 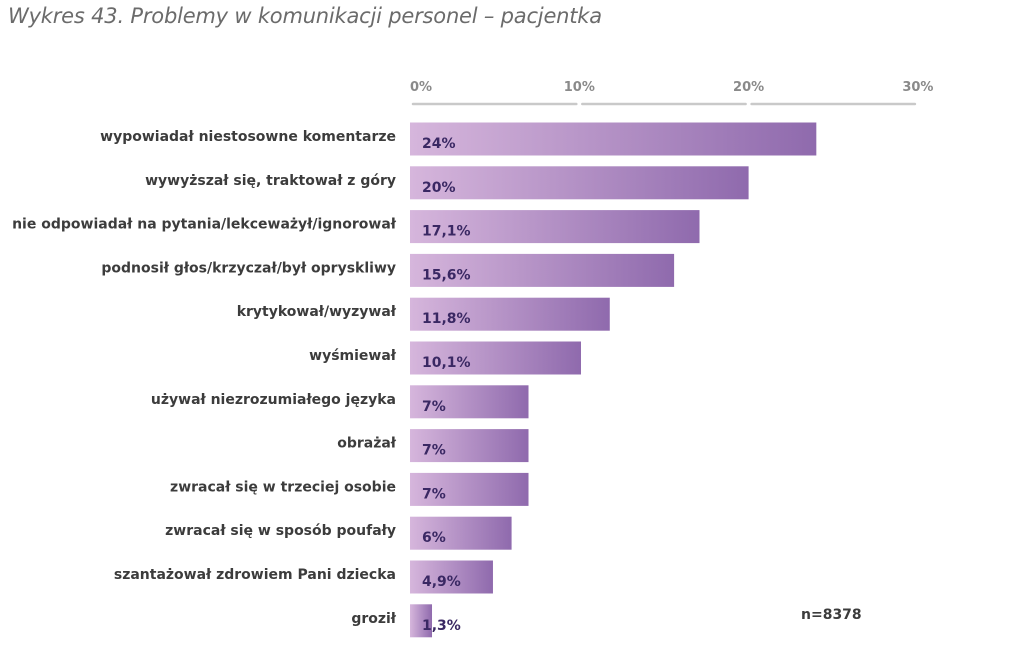 I want to click on category-label: groził, so click(x=373, y=619).